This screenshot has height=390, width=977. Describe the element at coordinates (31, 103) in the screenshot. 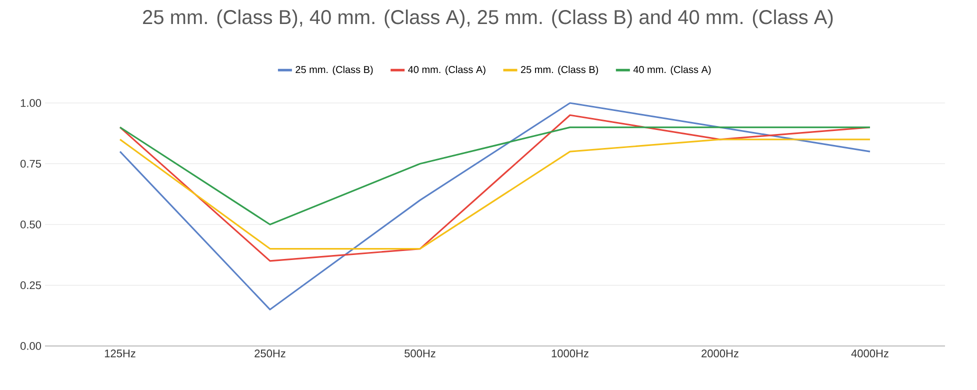

I see `y-tick-label: 1.00` at that location.